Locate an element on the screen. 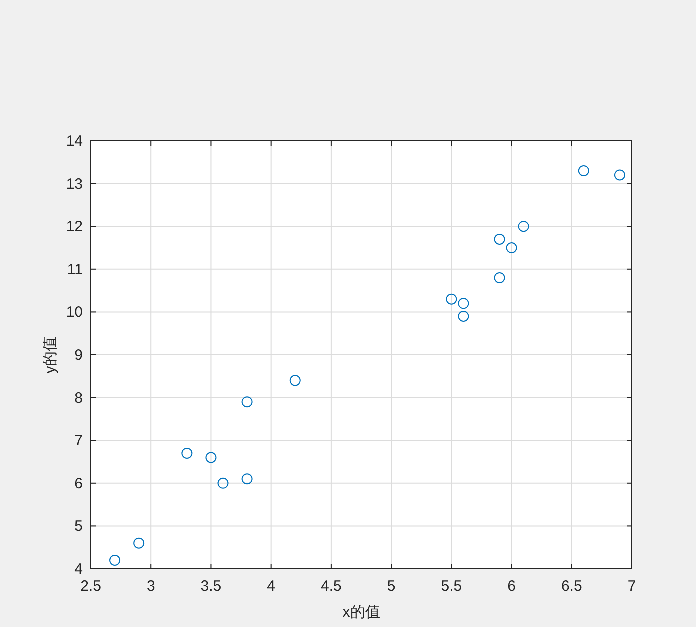 The height and width of the screenshot is (627, 696). x-tick-label: 5.5 is located at coordinates (451, 586).